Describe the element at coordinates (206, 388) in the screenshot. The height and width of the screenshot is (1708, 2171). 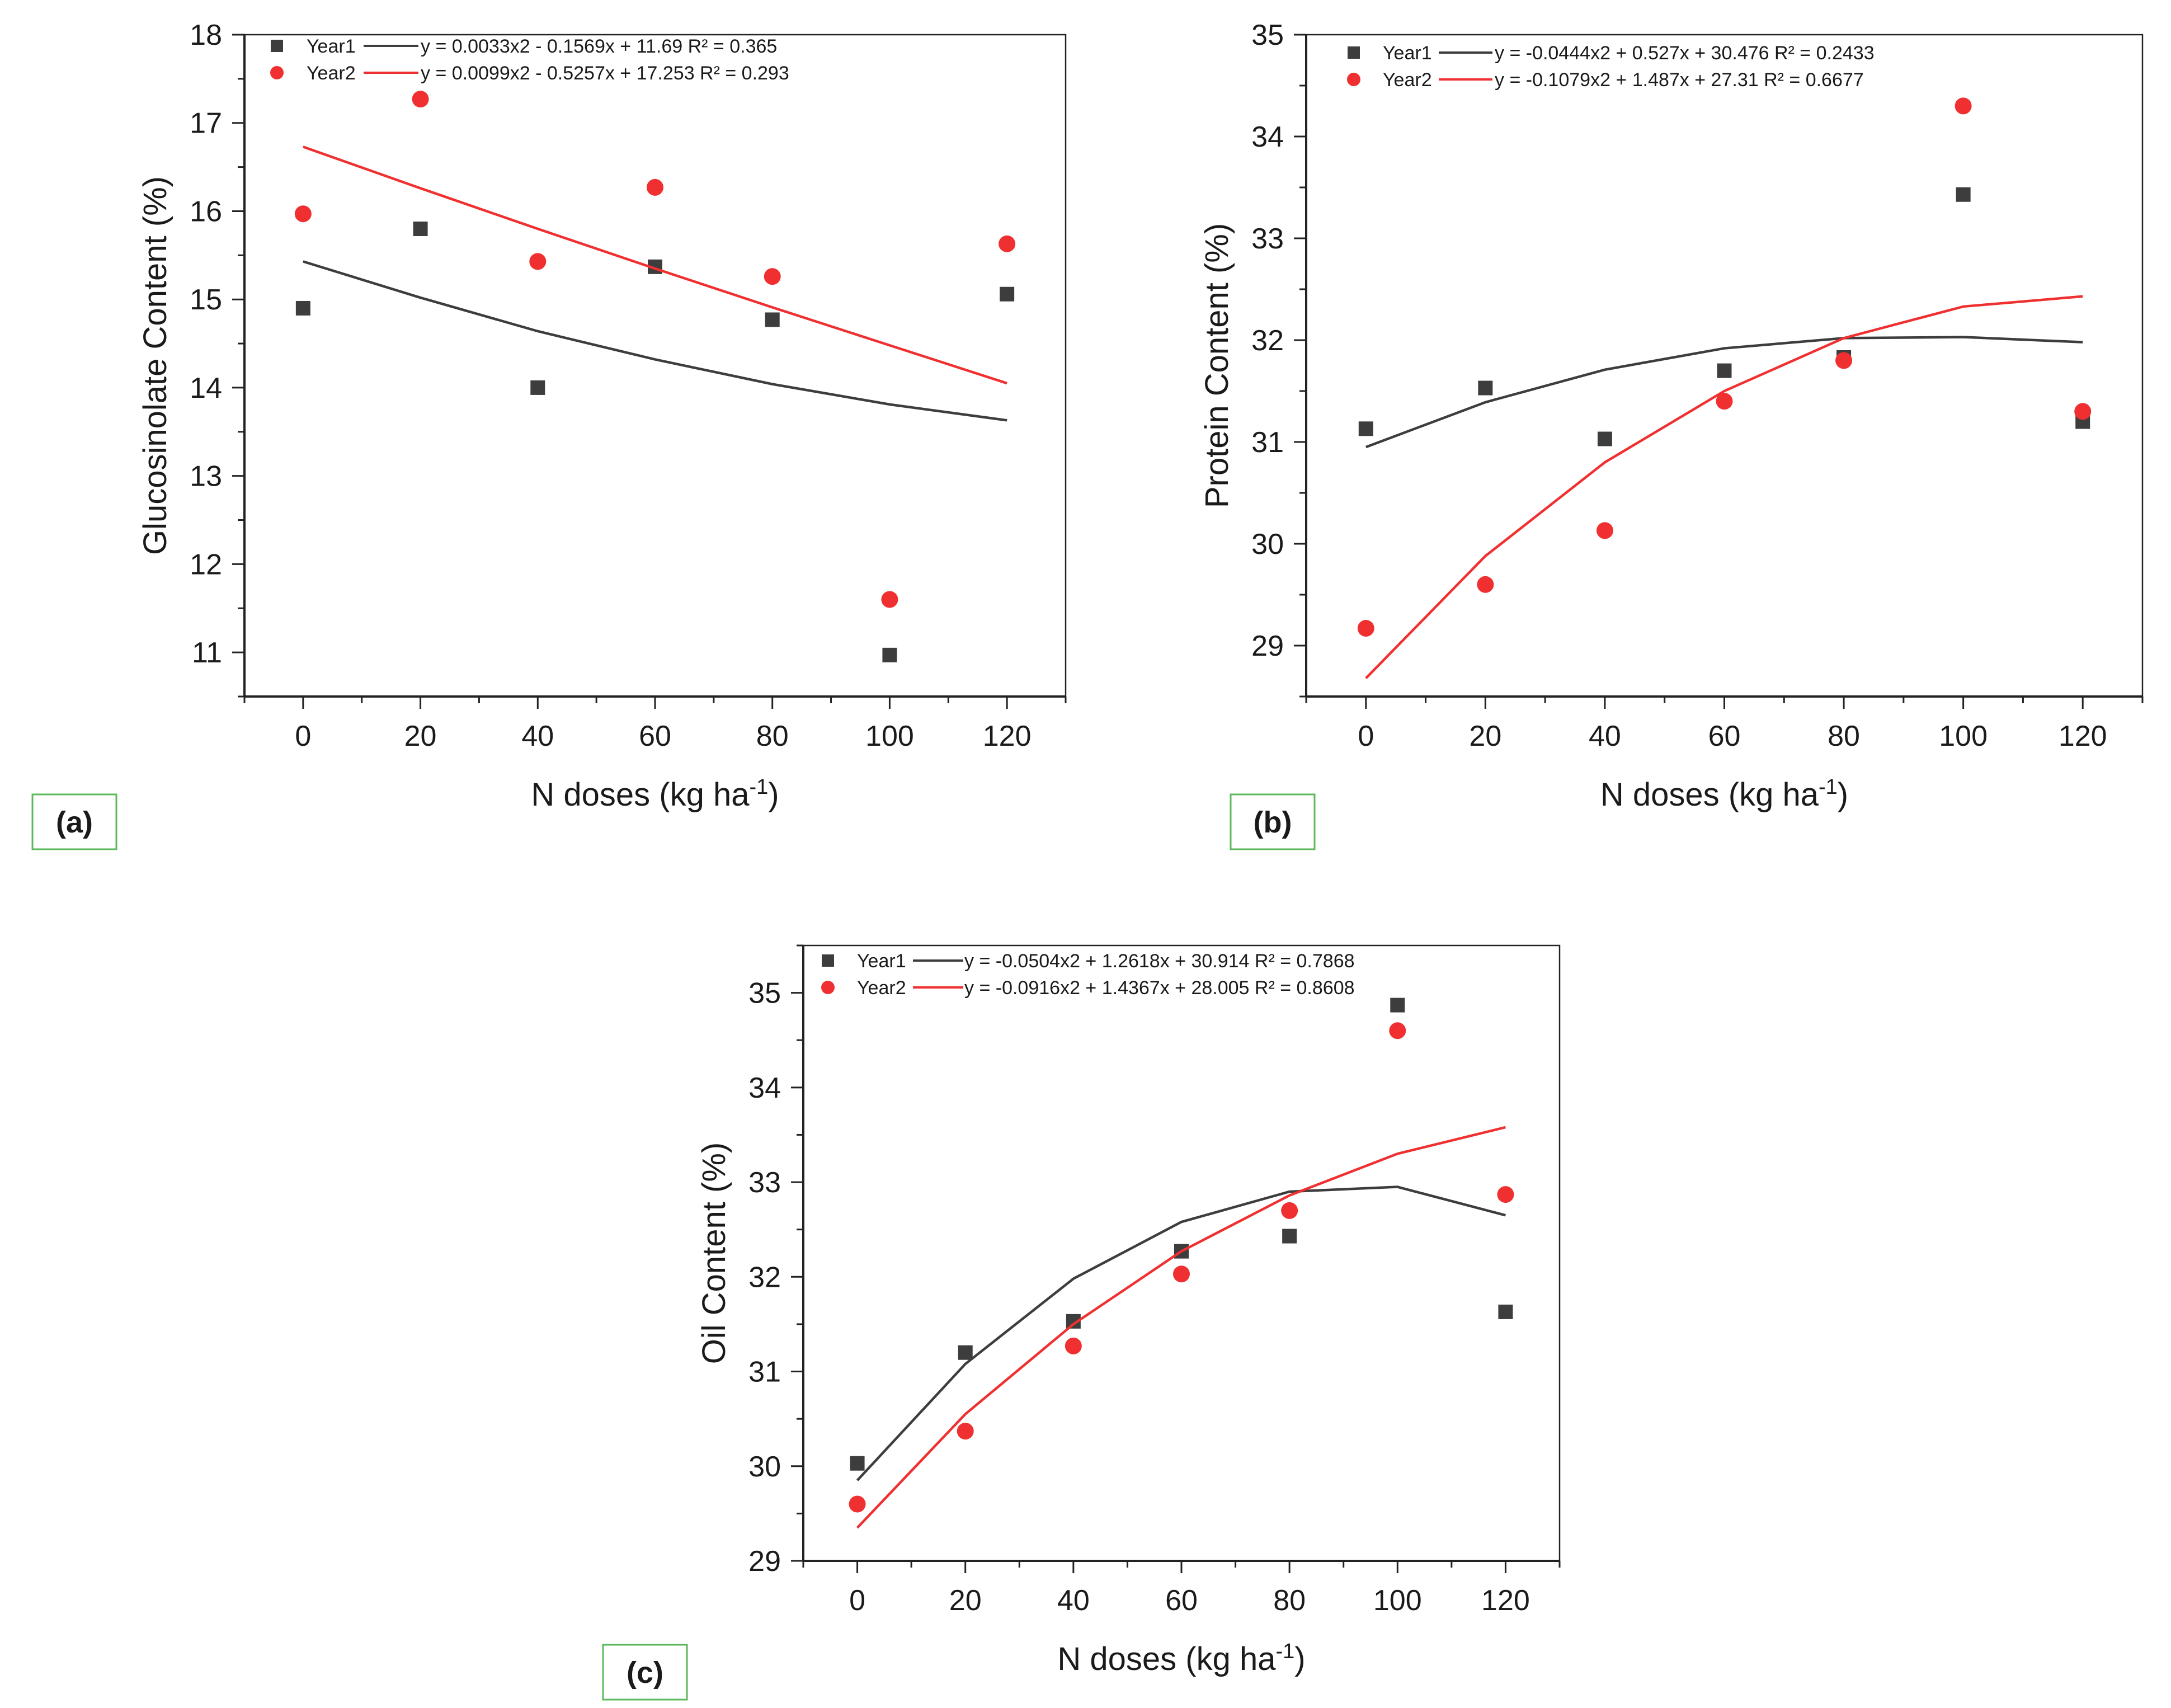
I see `y-tick-label: 14` at that location.